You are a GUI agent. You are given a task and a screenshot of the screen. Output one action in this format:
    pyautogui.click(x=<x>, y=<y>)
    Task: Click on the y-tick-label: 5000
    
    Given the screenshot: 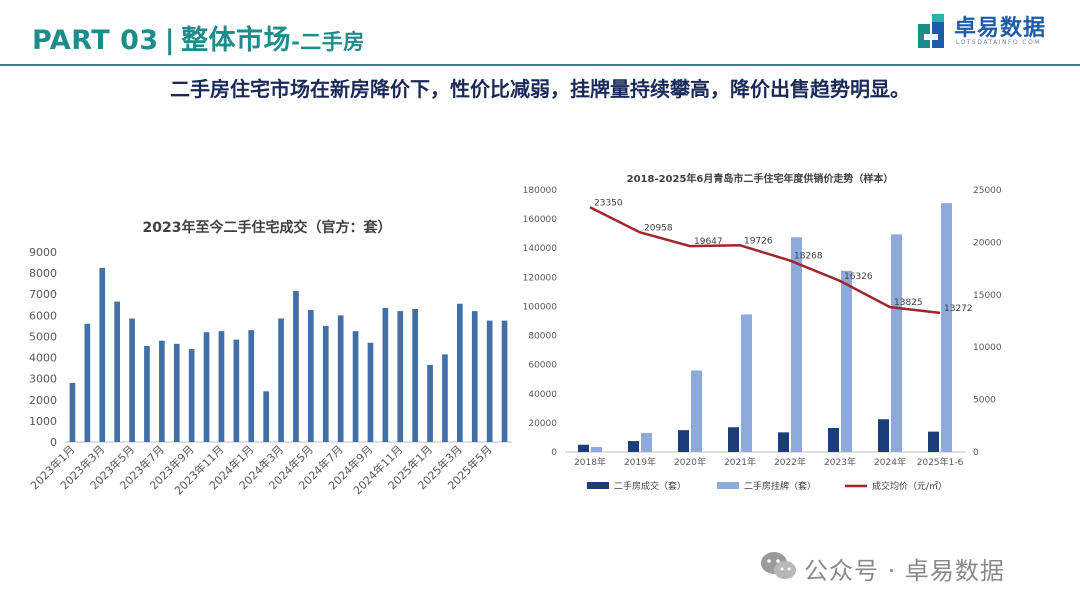 What is the action you would take?
    pyautogui.click(x=43, y=336)
    